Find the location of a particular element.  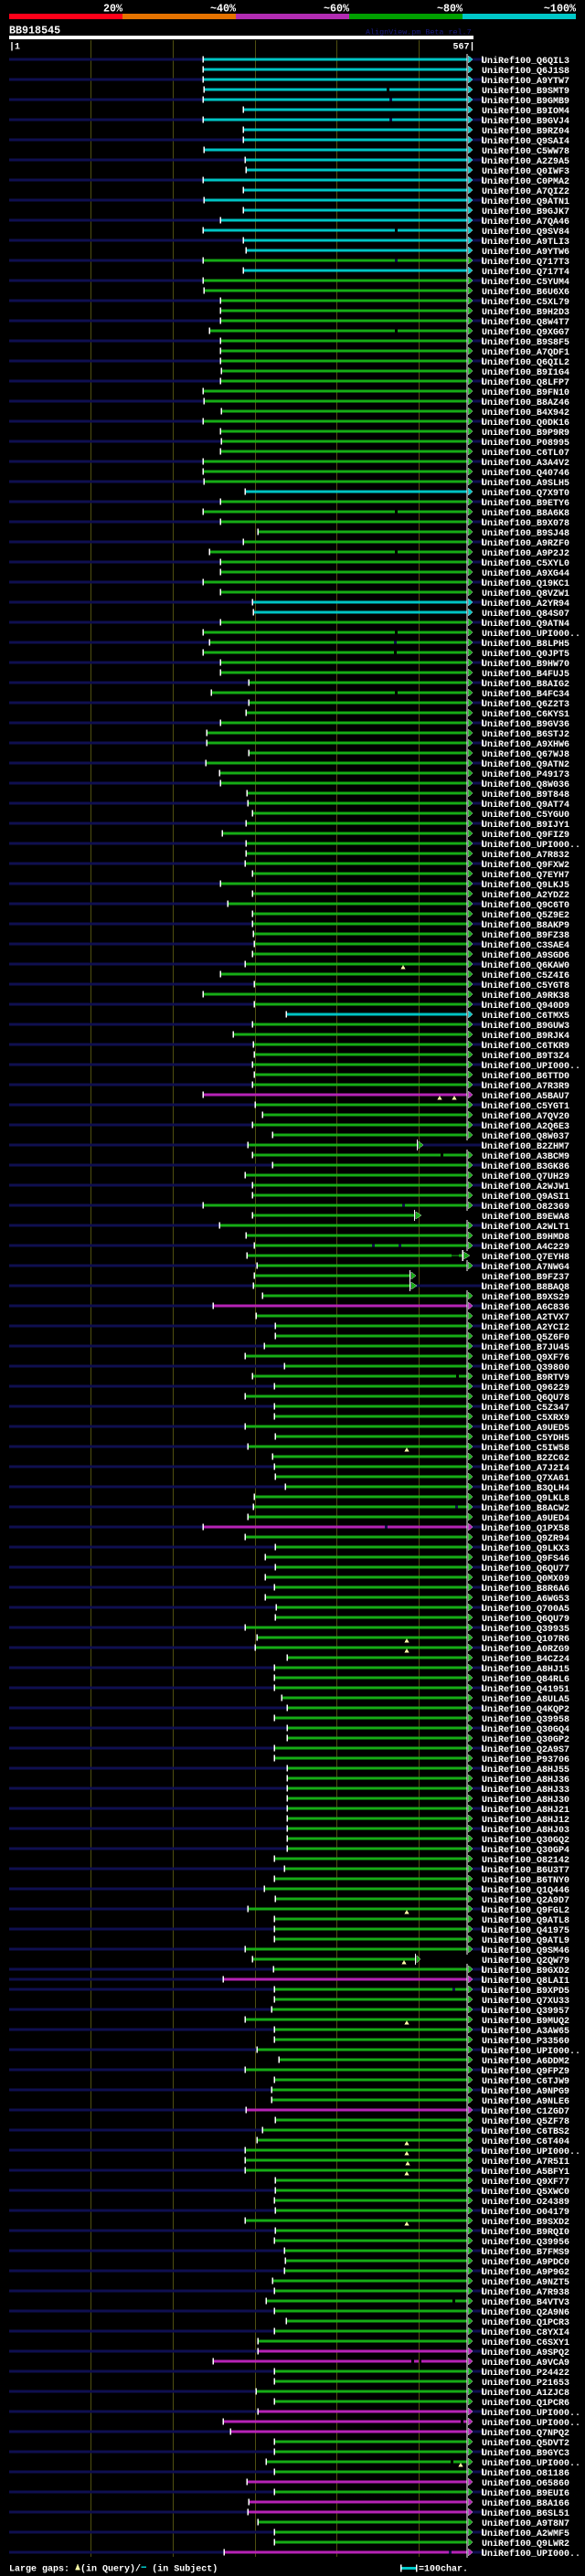

svg-text: UniRef100_B4FC34 is located at coordinates (525, 694).